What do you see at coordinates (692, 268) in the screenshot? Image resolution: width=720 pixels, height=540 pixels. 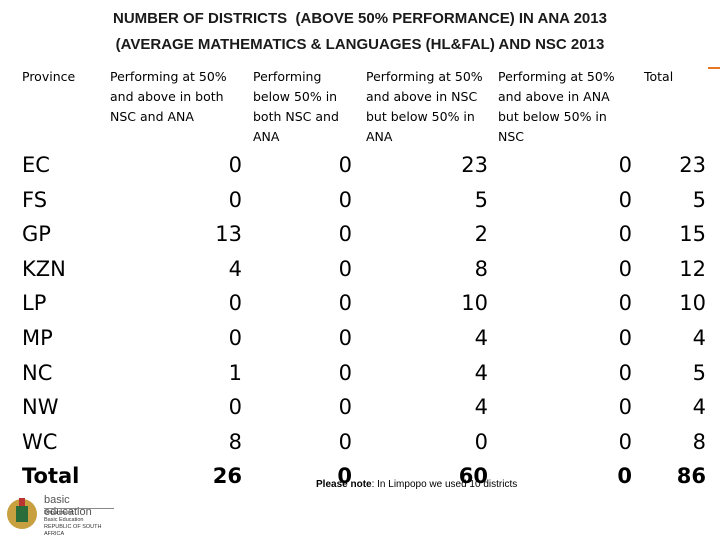 I see `cell-value: 12` at bounding box center [692, 268].